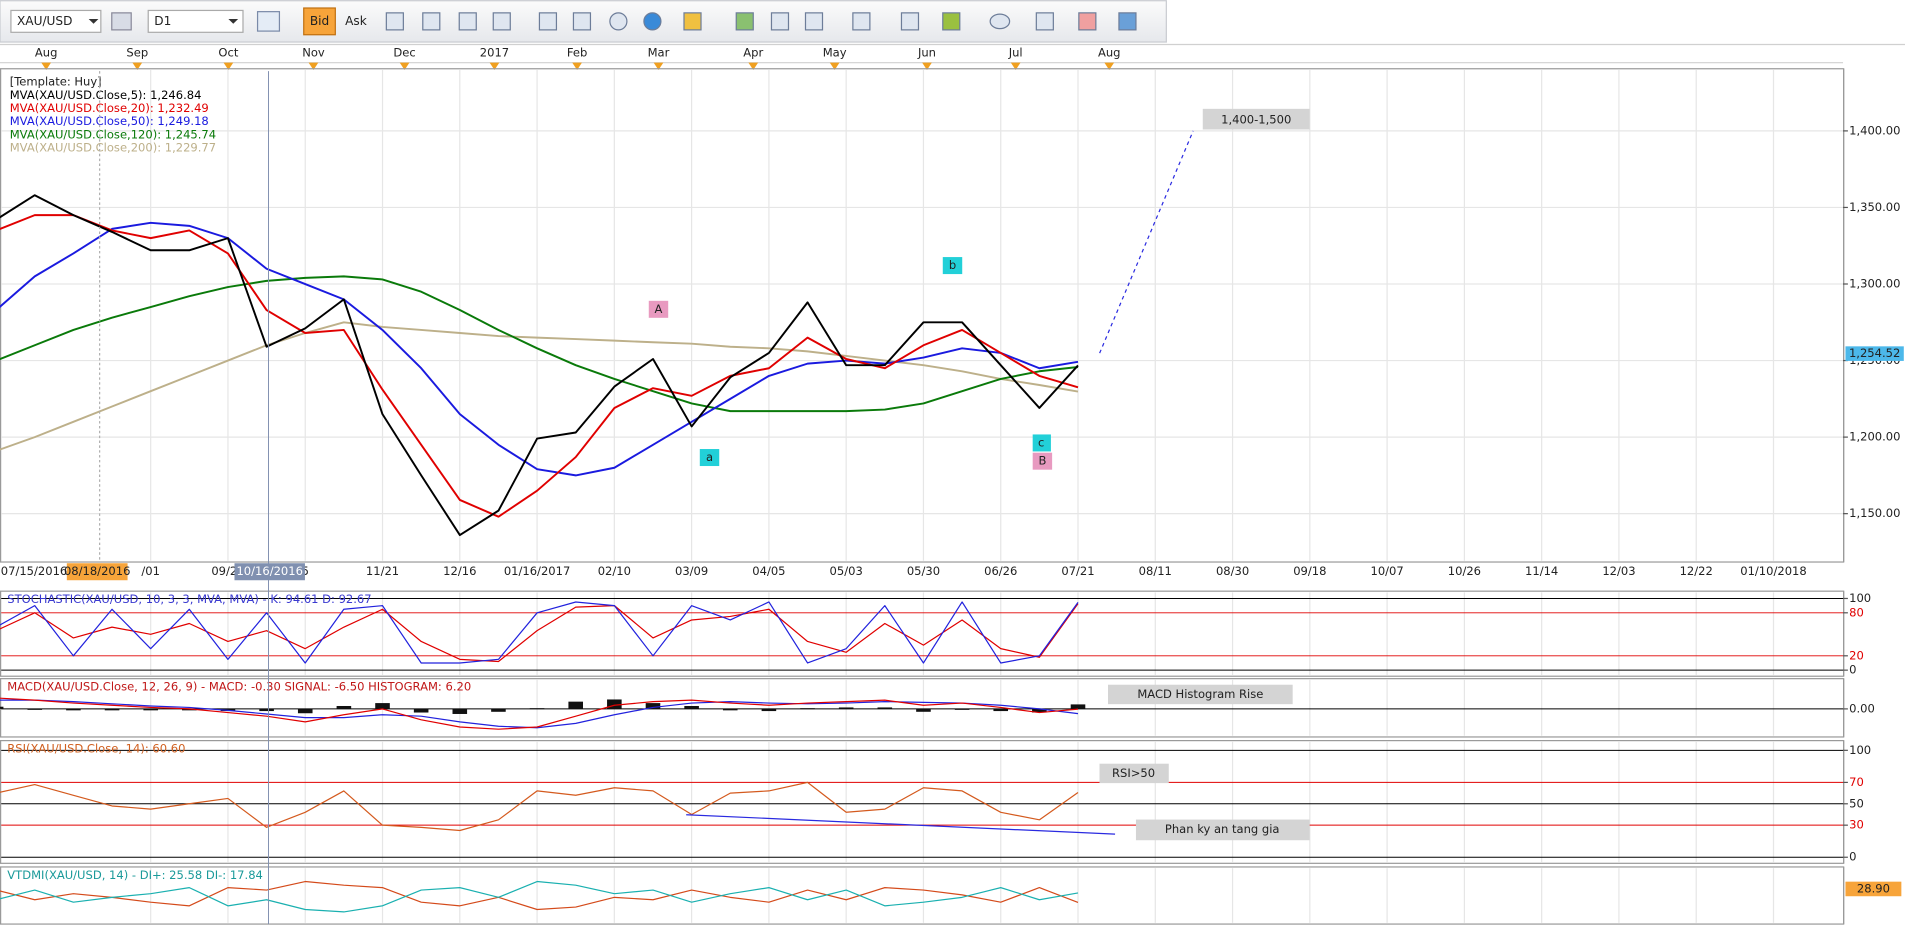 Image resolution: width=1905 pixels, height=926 pixels. Describe the element at coordinates (614, 571) in the screenshot. I see `x-tick-label: 02/10` at that location.